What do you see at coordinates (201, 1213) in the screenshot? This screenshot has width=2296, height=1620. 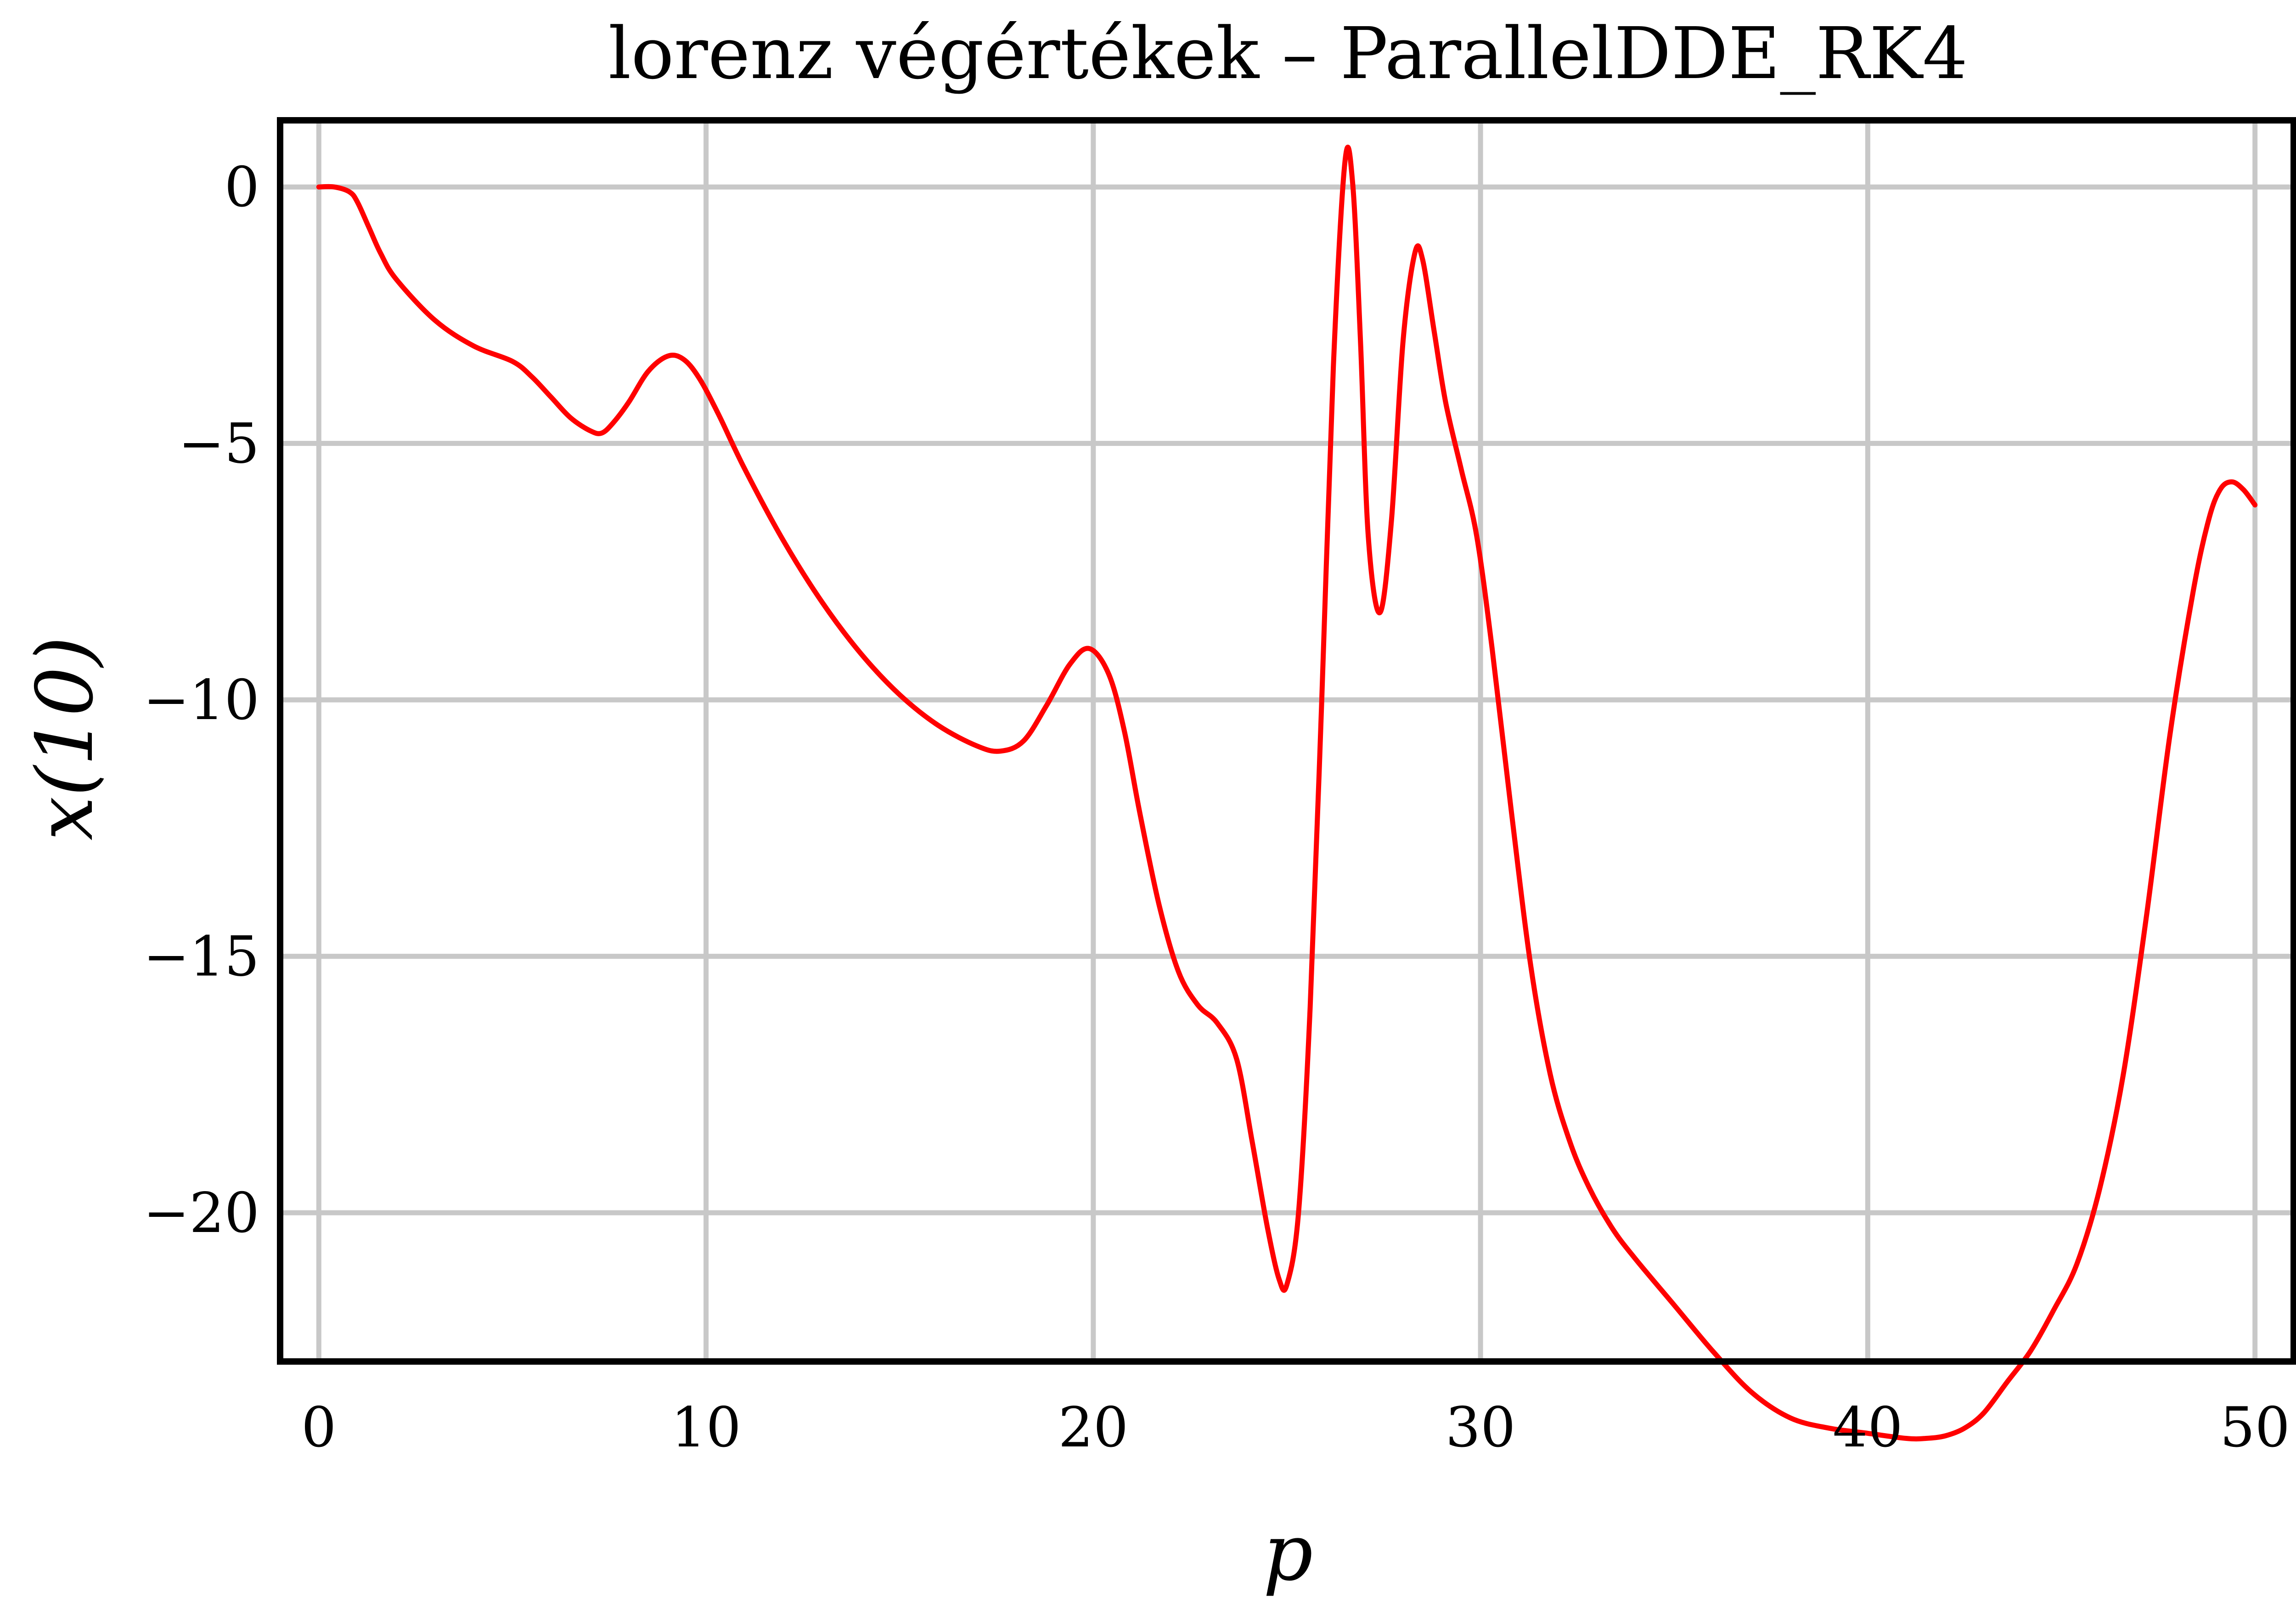 I see `y-tick-label: −20` at bounding box center [201, 1213].